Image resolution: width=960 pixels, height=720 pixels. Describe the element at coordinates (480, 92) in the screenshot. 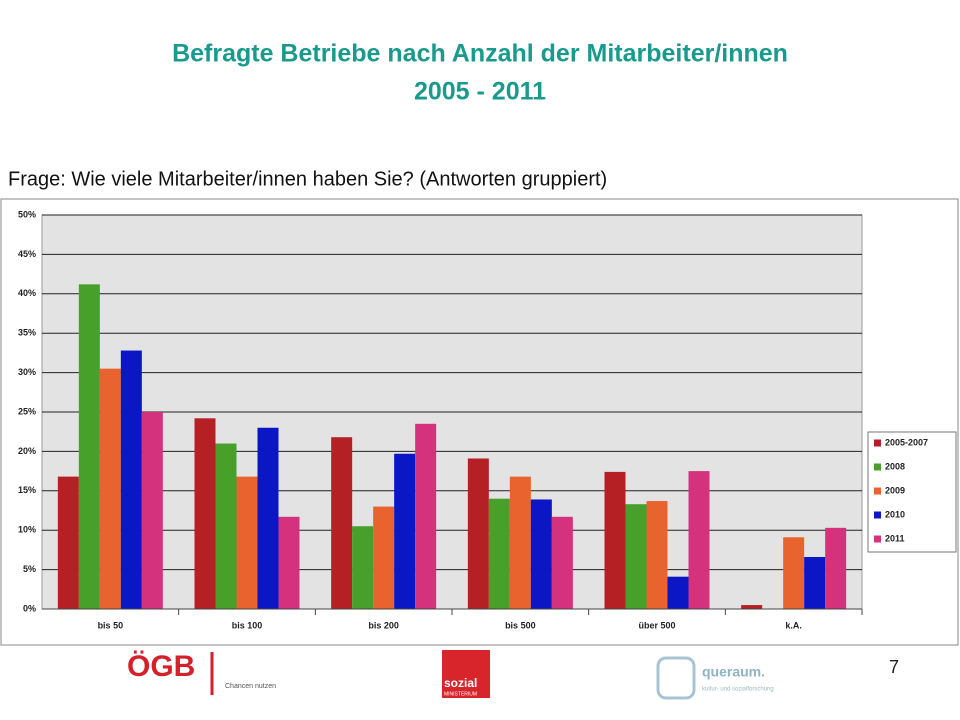

I see `title: 2005 - 2011` at that location.